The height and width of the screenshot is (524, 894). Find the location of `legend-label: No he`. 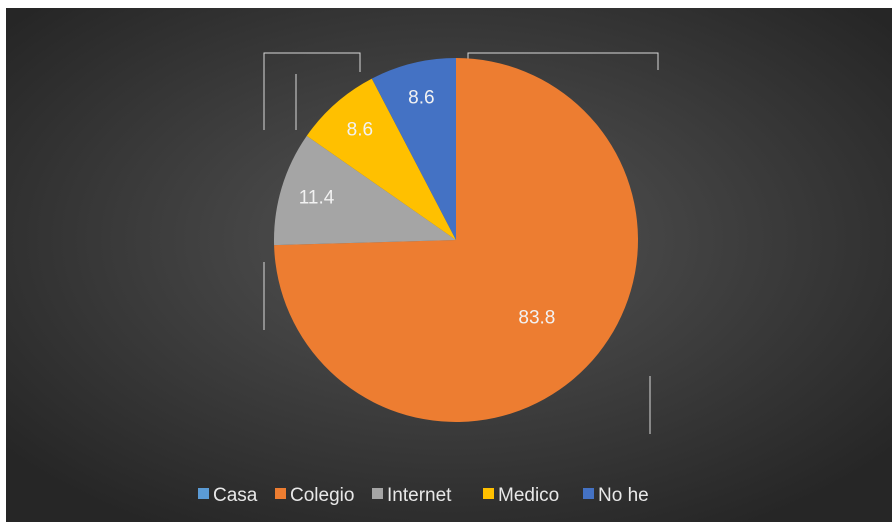

legend-label: No he is located at coordinates (623, 495).